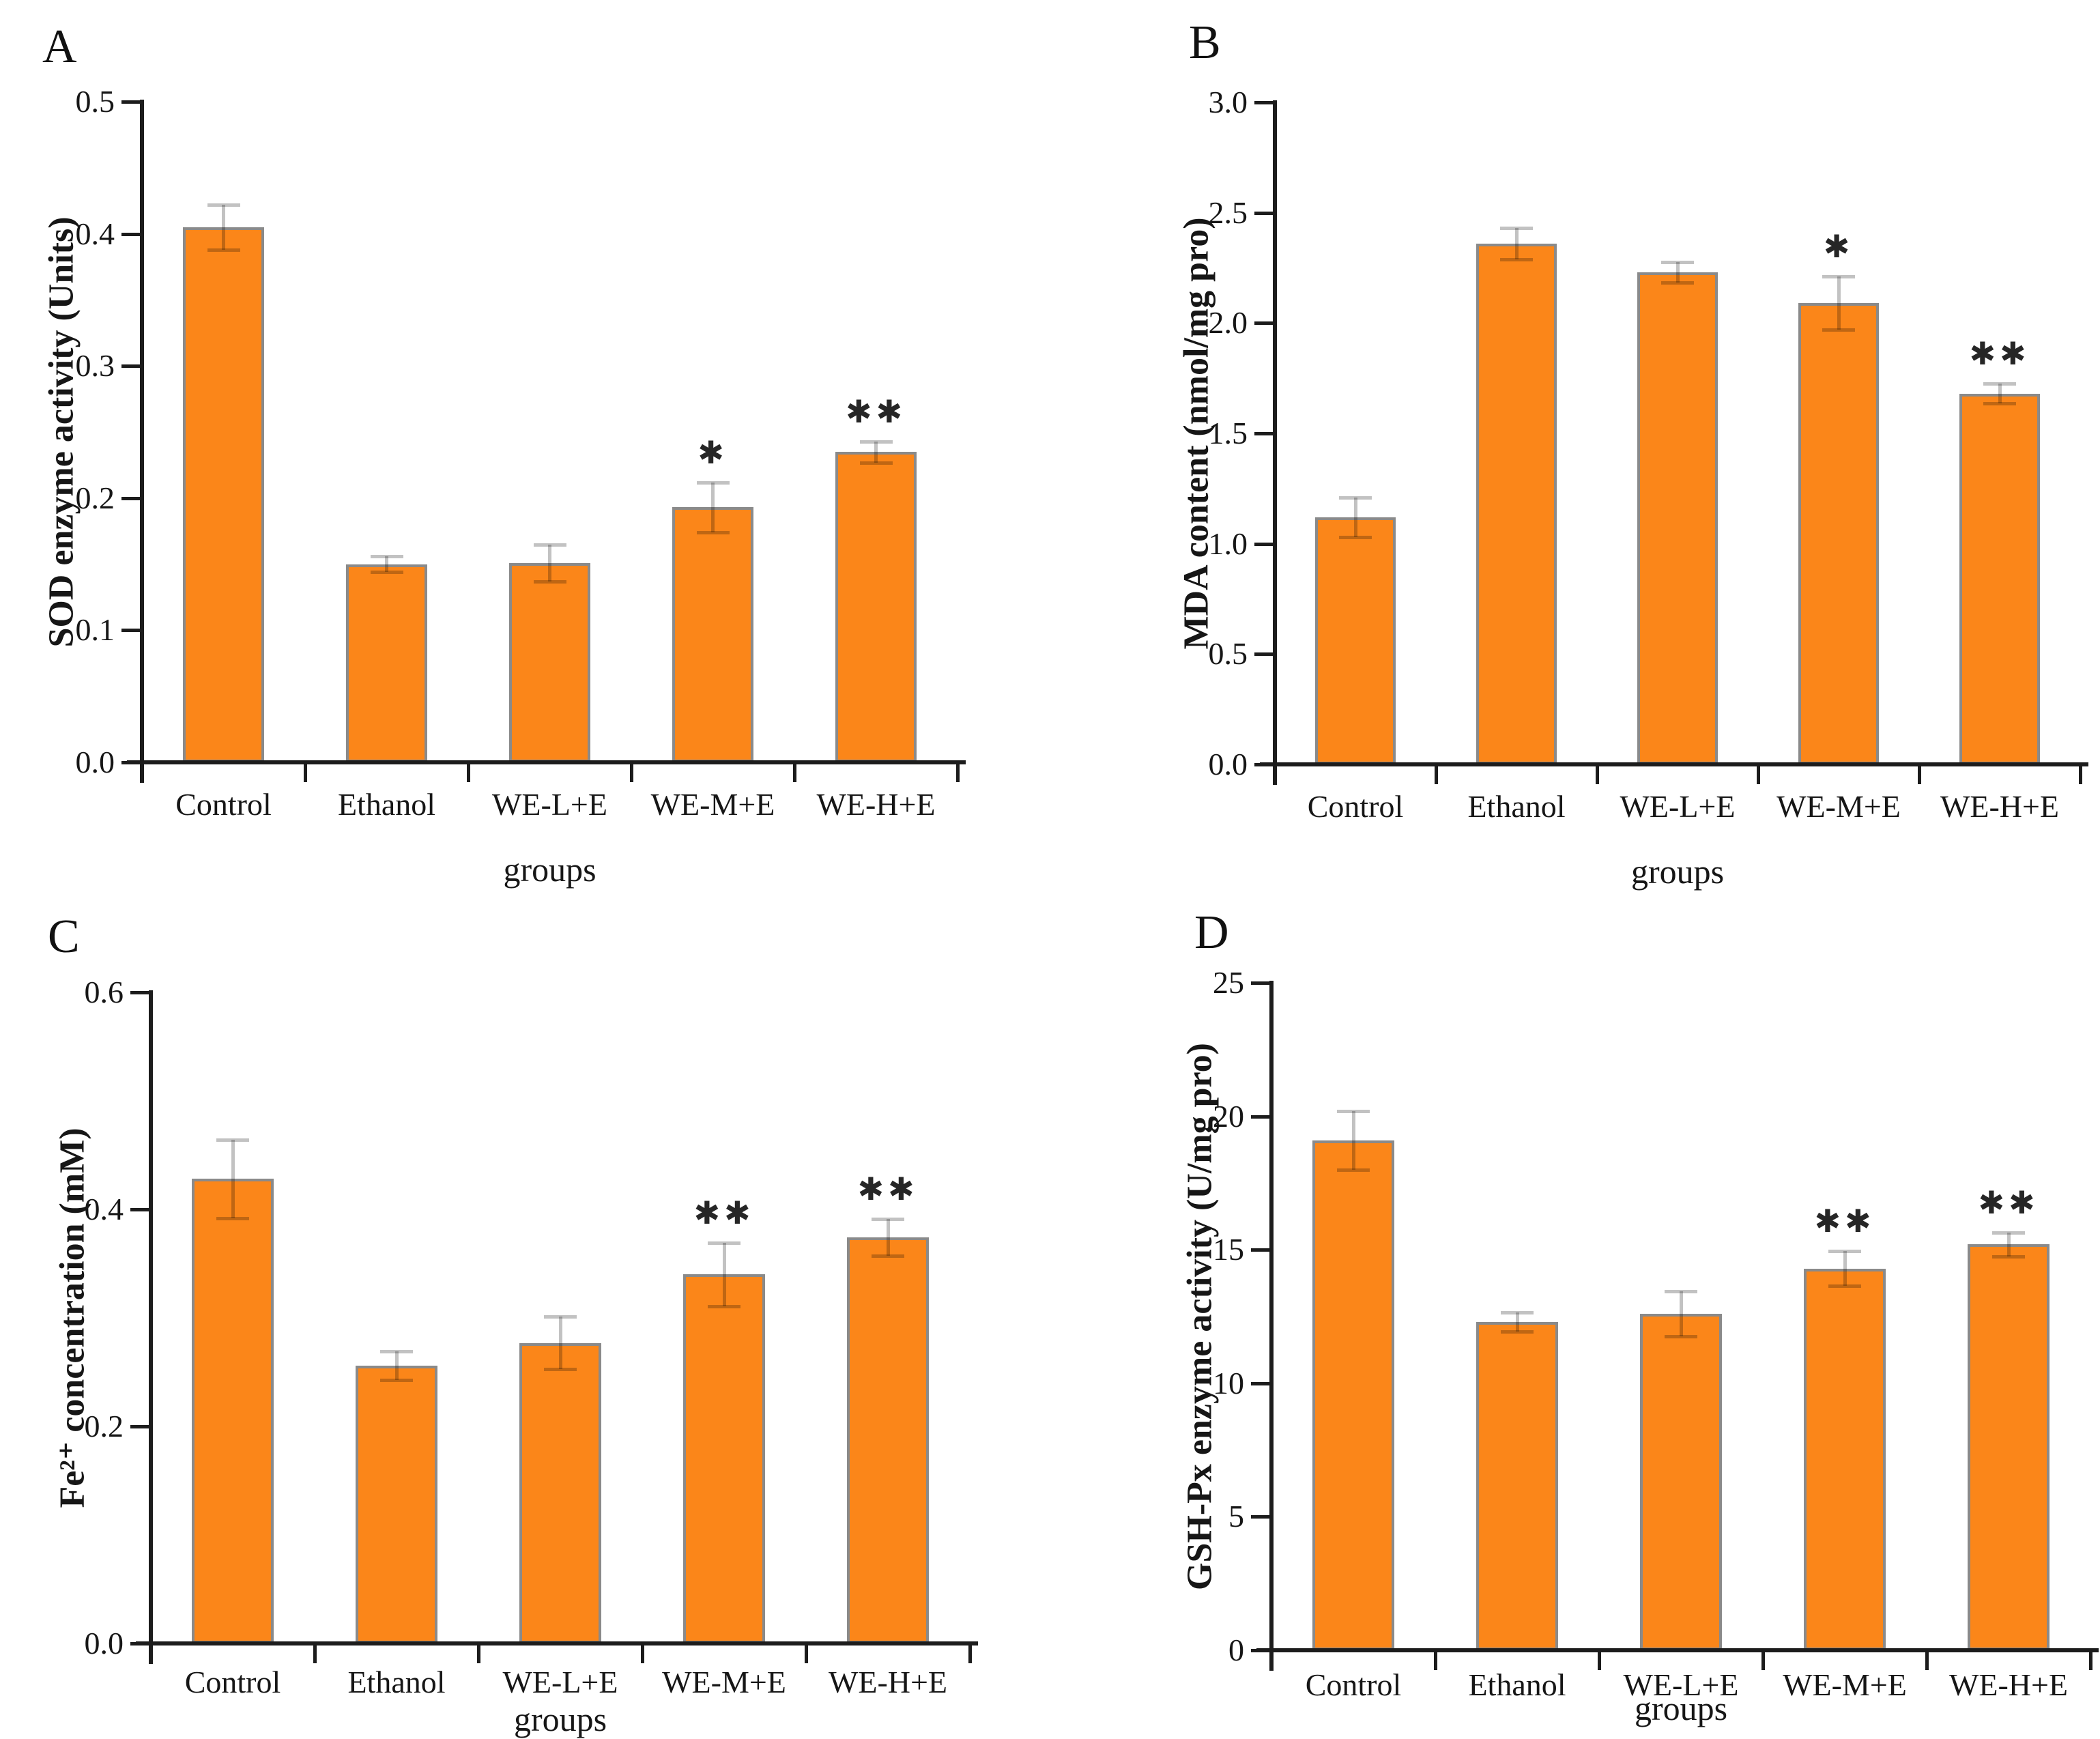 The image size is (2100, 1739). I want to click on y-tick-label: 0.4, so click(95, 234).